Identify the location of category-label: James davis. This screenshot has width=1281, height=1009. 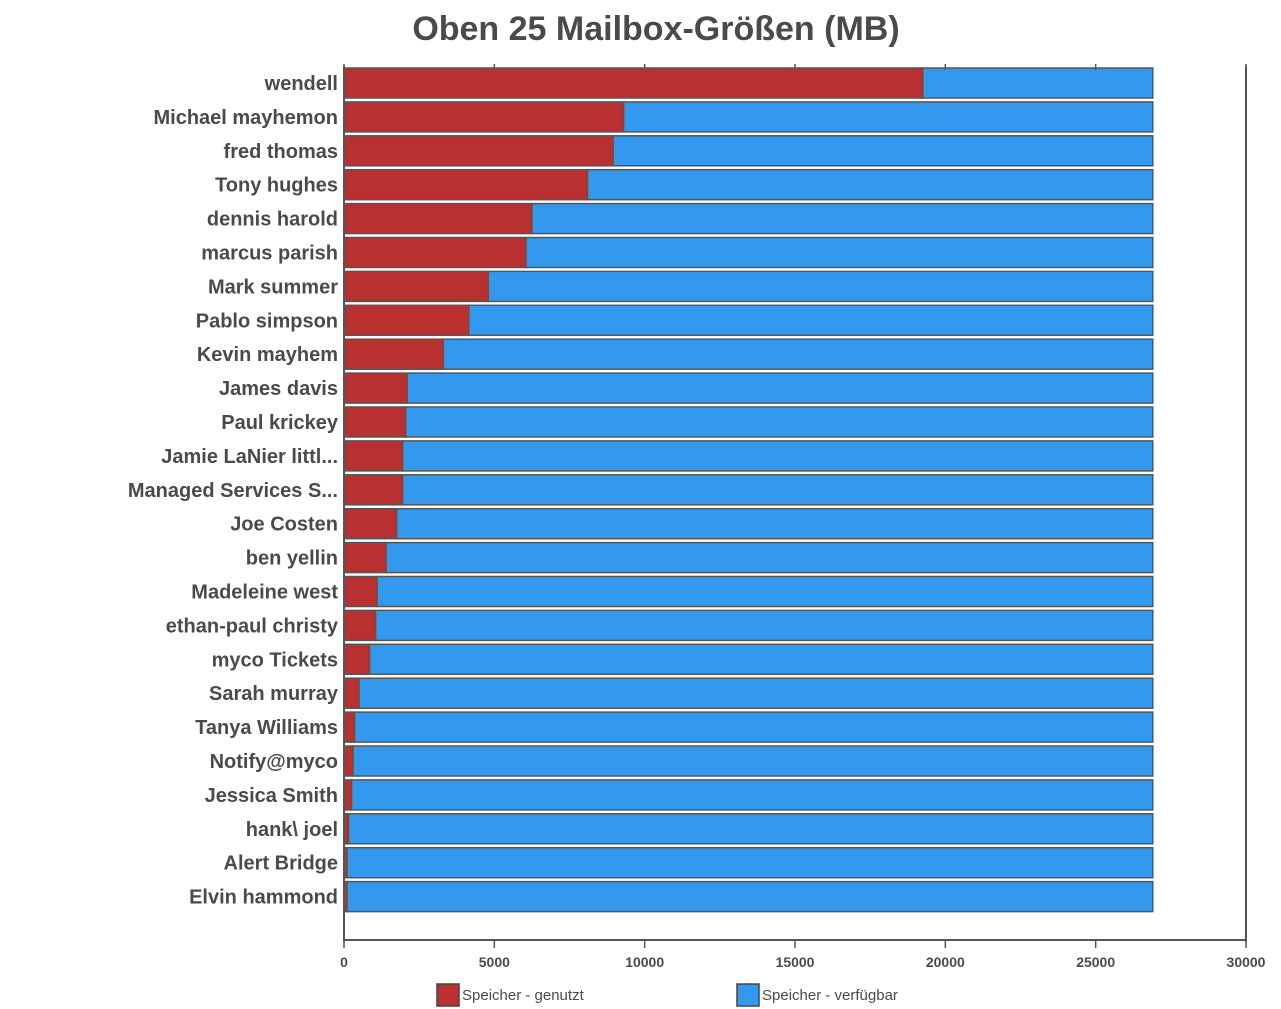
(278, 389).